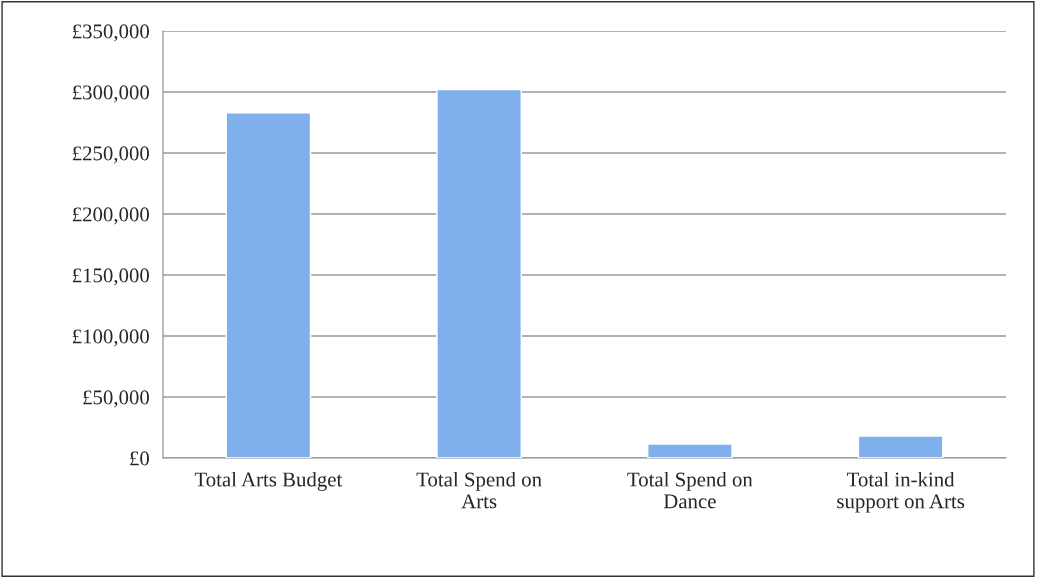 This screenshot has height=578, width=1037. Describe the element at coordinates (111, 155) in the screenshot. I see `y-tick-label: £250,000` at that location.